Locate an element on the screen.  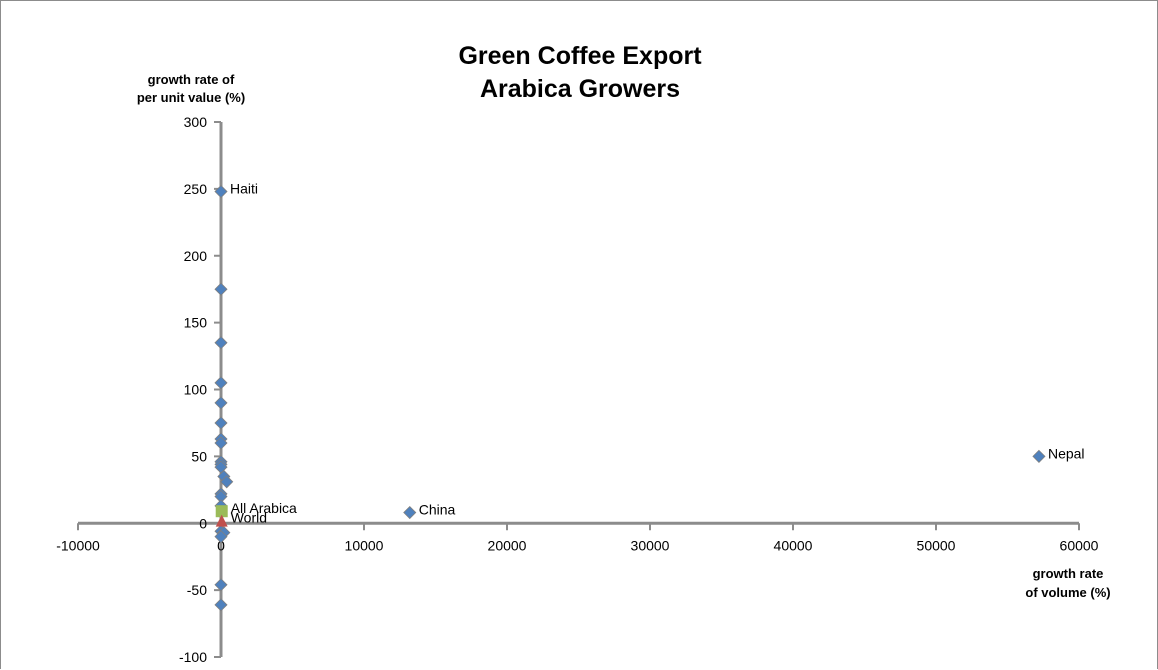
point-label-haiti: Haiti is located at coordinates (244, 189).